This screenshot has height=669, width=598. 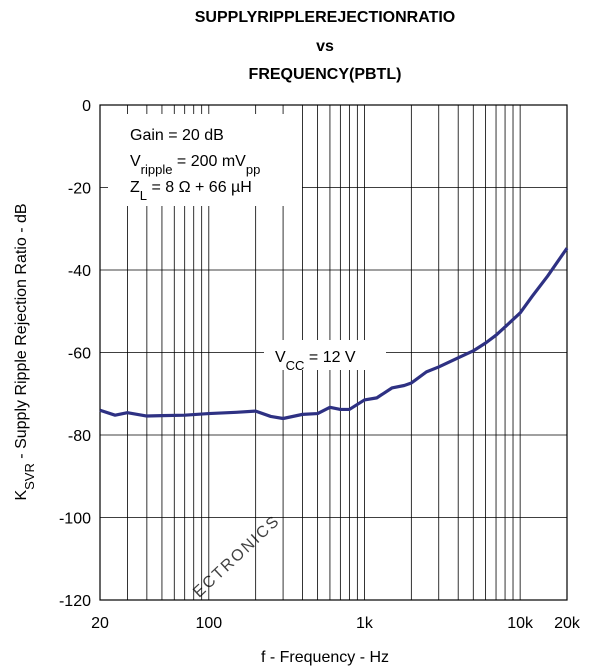 I want to click on annotation: Vripple = 200 mVpp, so click(x=195, y=165).